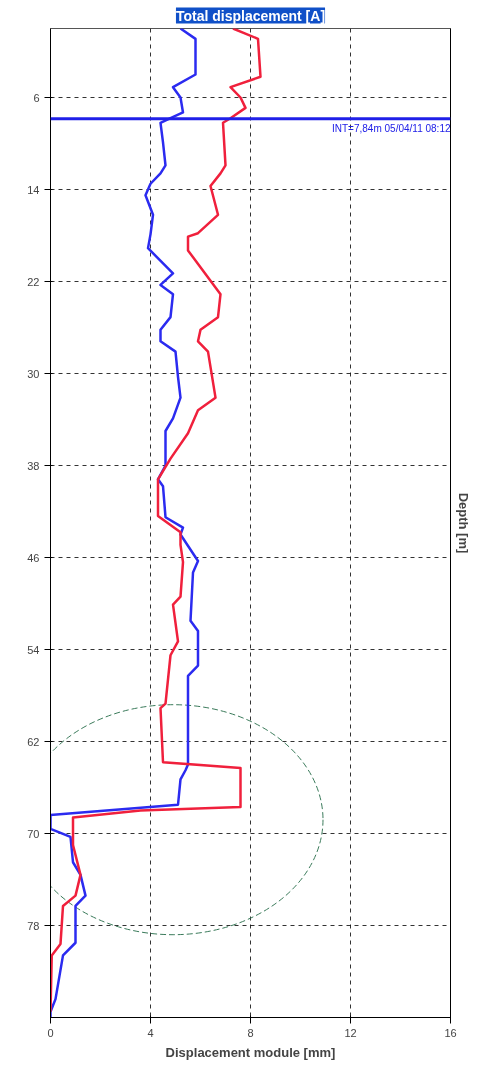 Image resolution: width=498 pixels, height=1070 pixels. What do you see at coordinates (350, 1032) in the screenshot?
I see `x-tick-label: 12` at bounding box center [350, 1032].